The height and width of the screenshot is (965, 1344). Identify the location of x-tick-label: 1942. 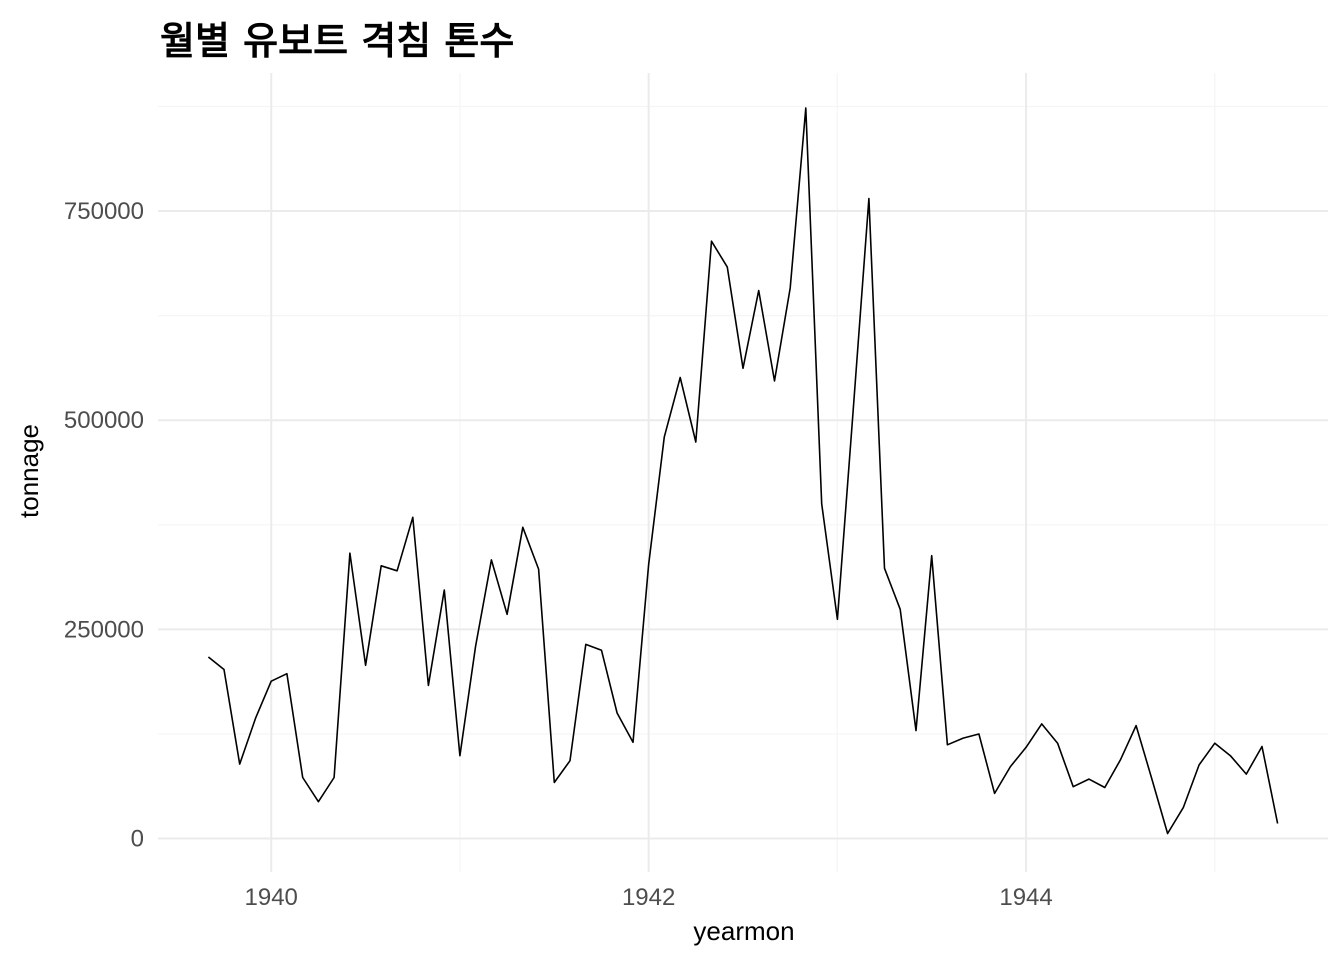
(648, 897).